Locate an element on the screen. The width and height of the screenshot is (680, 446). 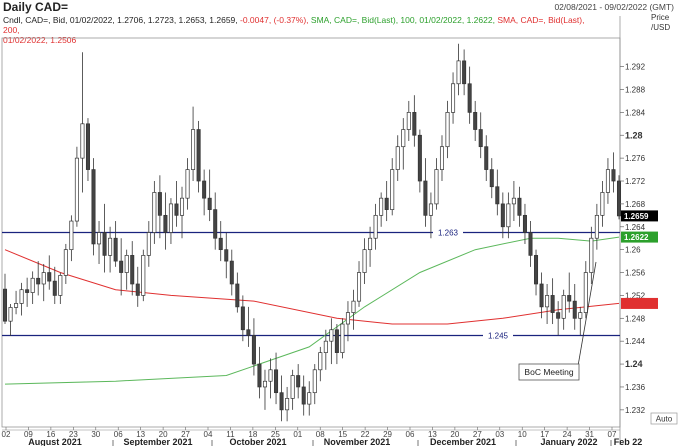
x-month-label: November 2021 is located at coordinates (357, 441).